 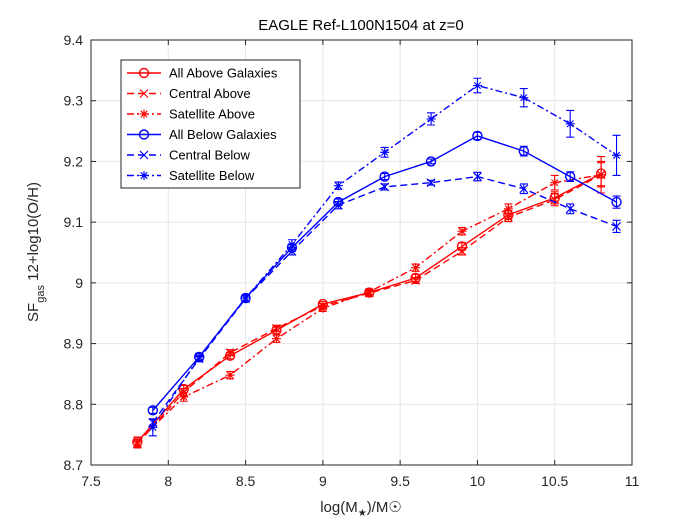 I want to click on legend-entry: Satellite Below, so click(x=191, y=175).